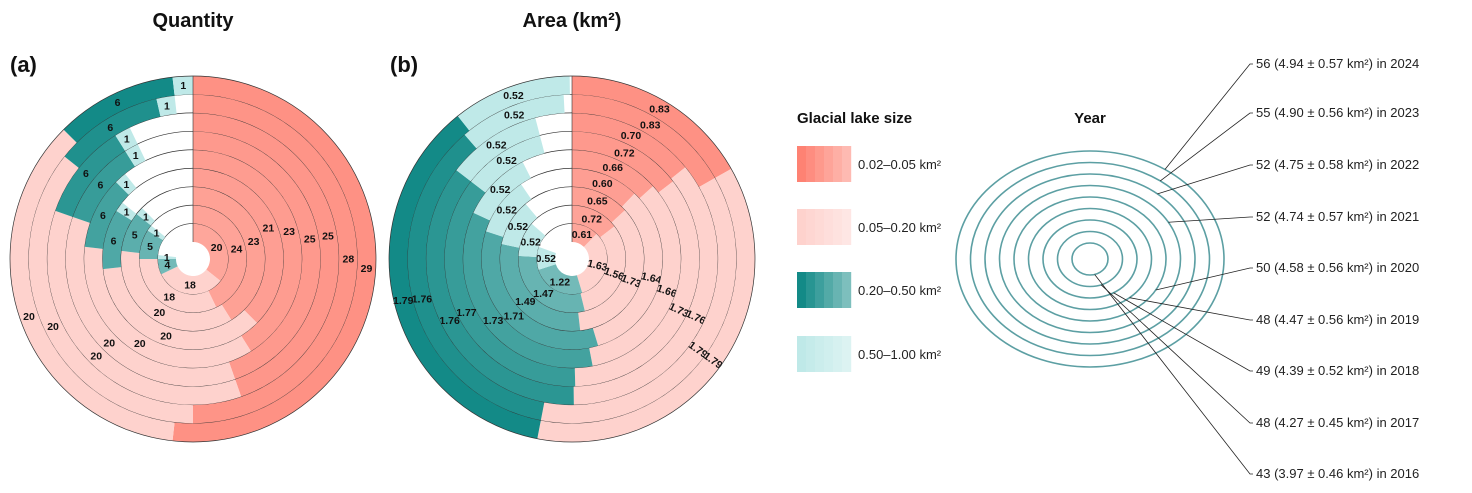 The width and height of the screenshot is (1472, 493). Describe the element at coordinates (613, 174) in the screenshot. I see `chart-b-segment-2020-s0` at that location.